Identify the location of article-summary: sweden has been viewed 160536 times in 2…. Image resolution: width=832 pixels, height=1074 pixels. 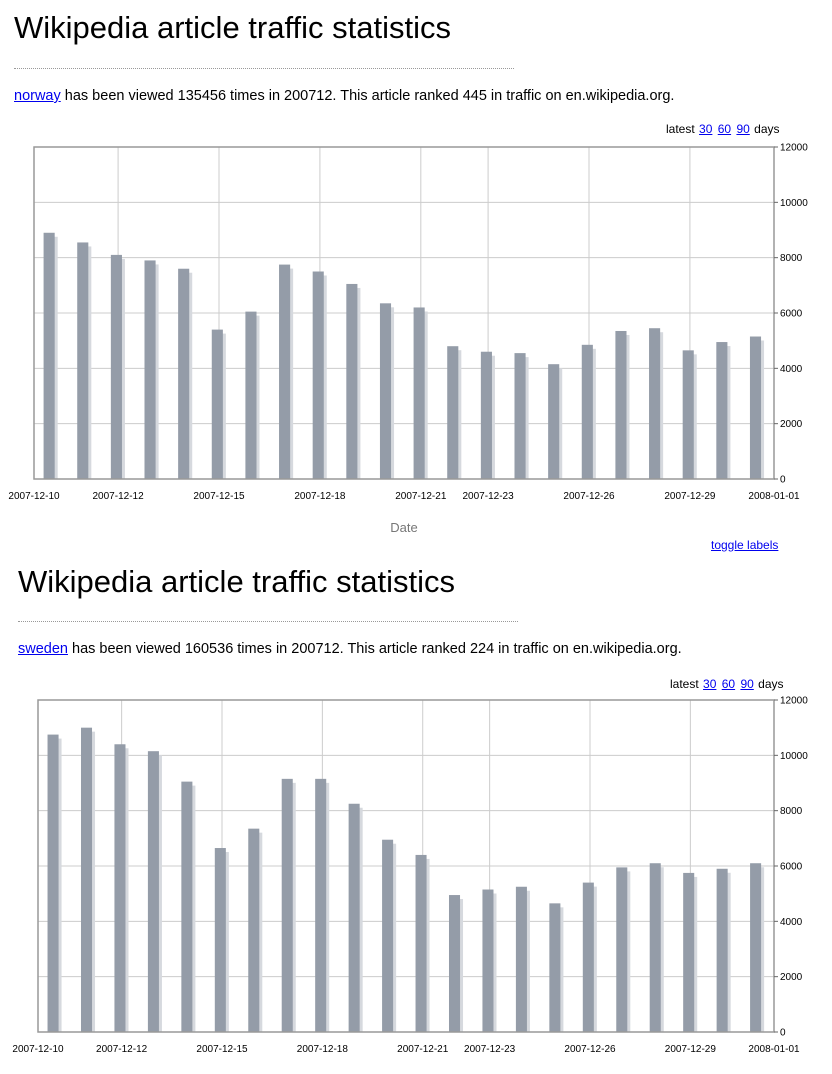
(350, 649).